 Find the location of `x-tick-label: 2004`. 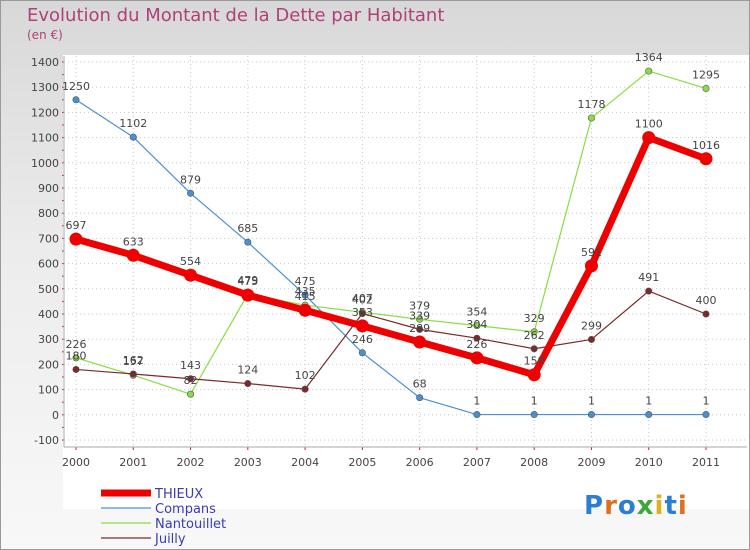

x-tick-label: 2004 is located at coordinates (305, 462).